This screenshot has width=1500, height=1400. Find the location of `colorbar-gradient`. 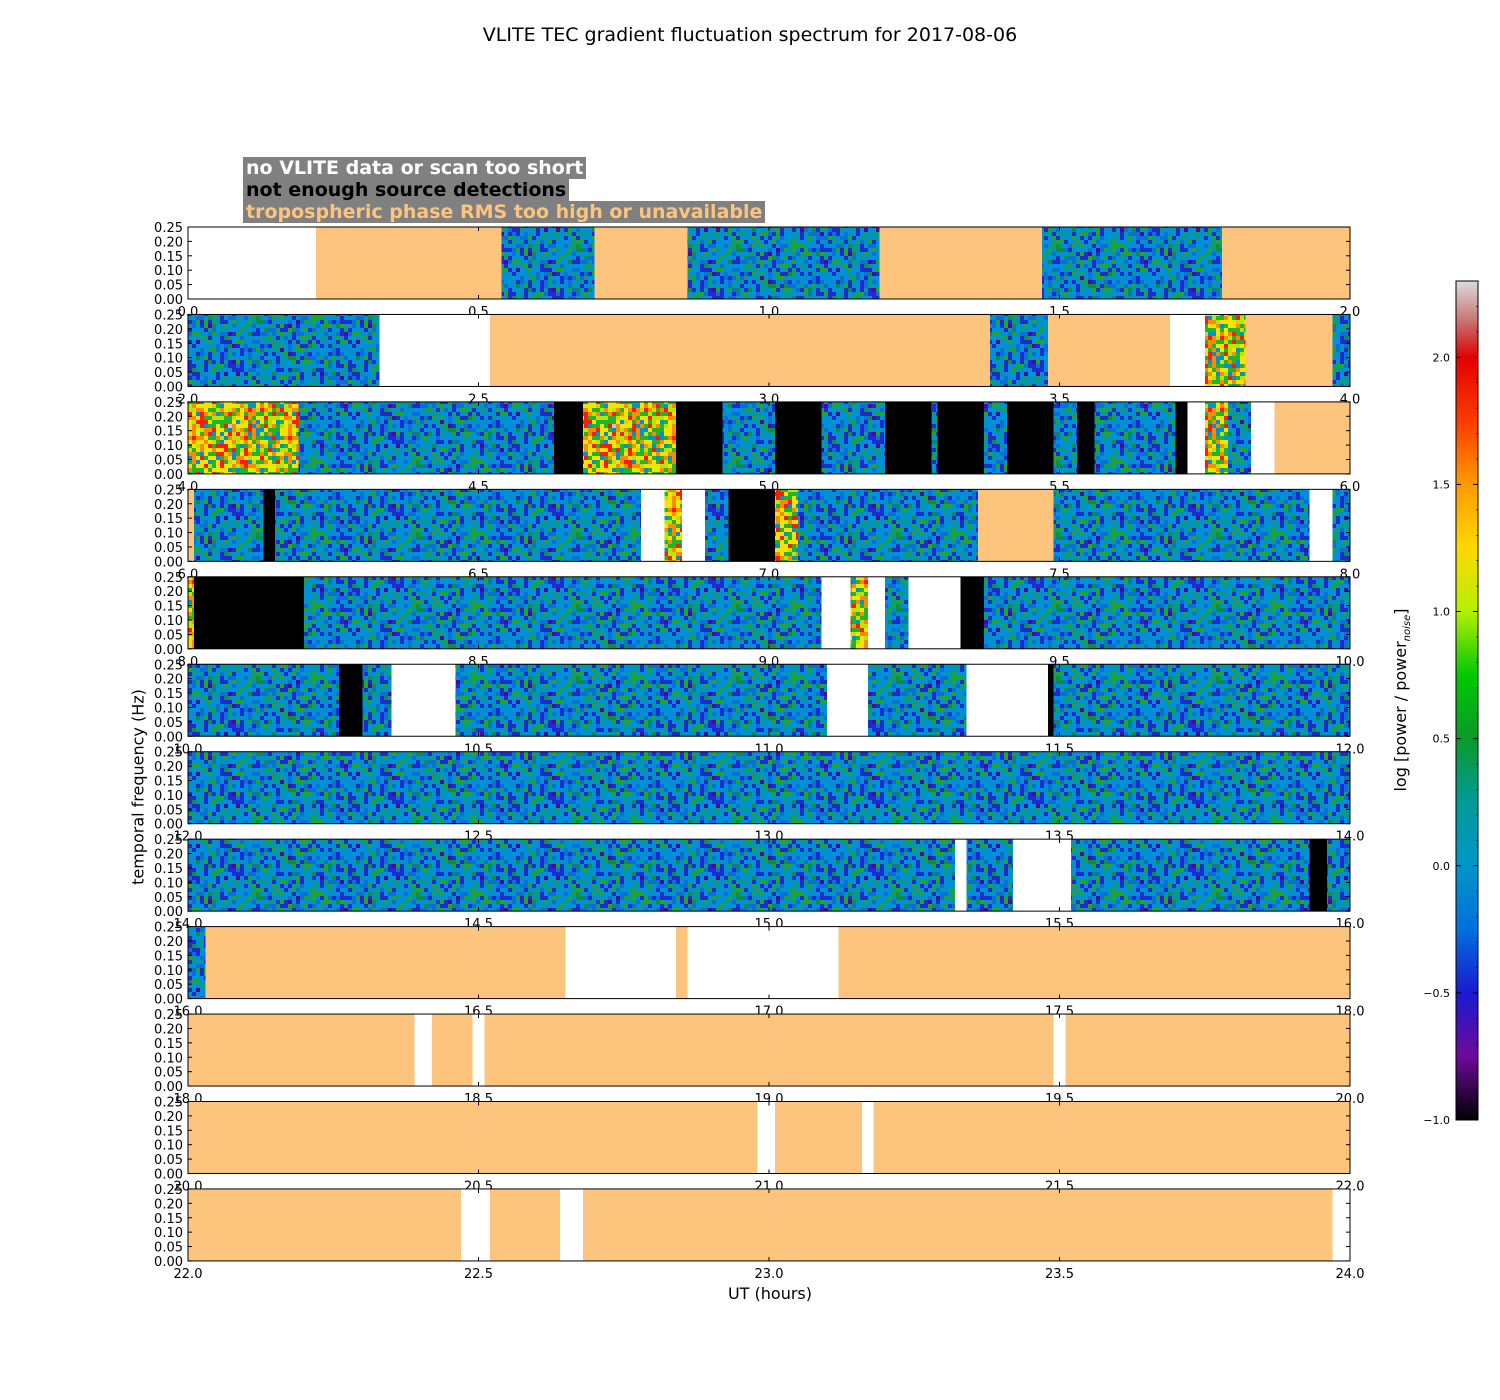

colorbar-gradient is located at coordinates (1467, 700).